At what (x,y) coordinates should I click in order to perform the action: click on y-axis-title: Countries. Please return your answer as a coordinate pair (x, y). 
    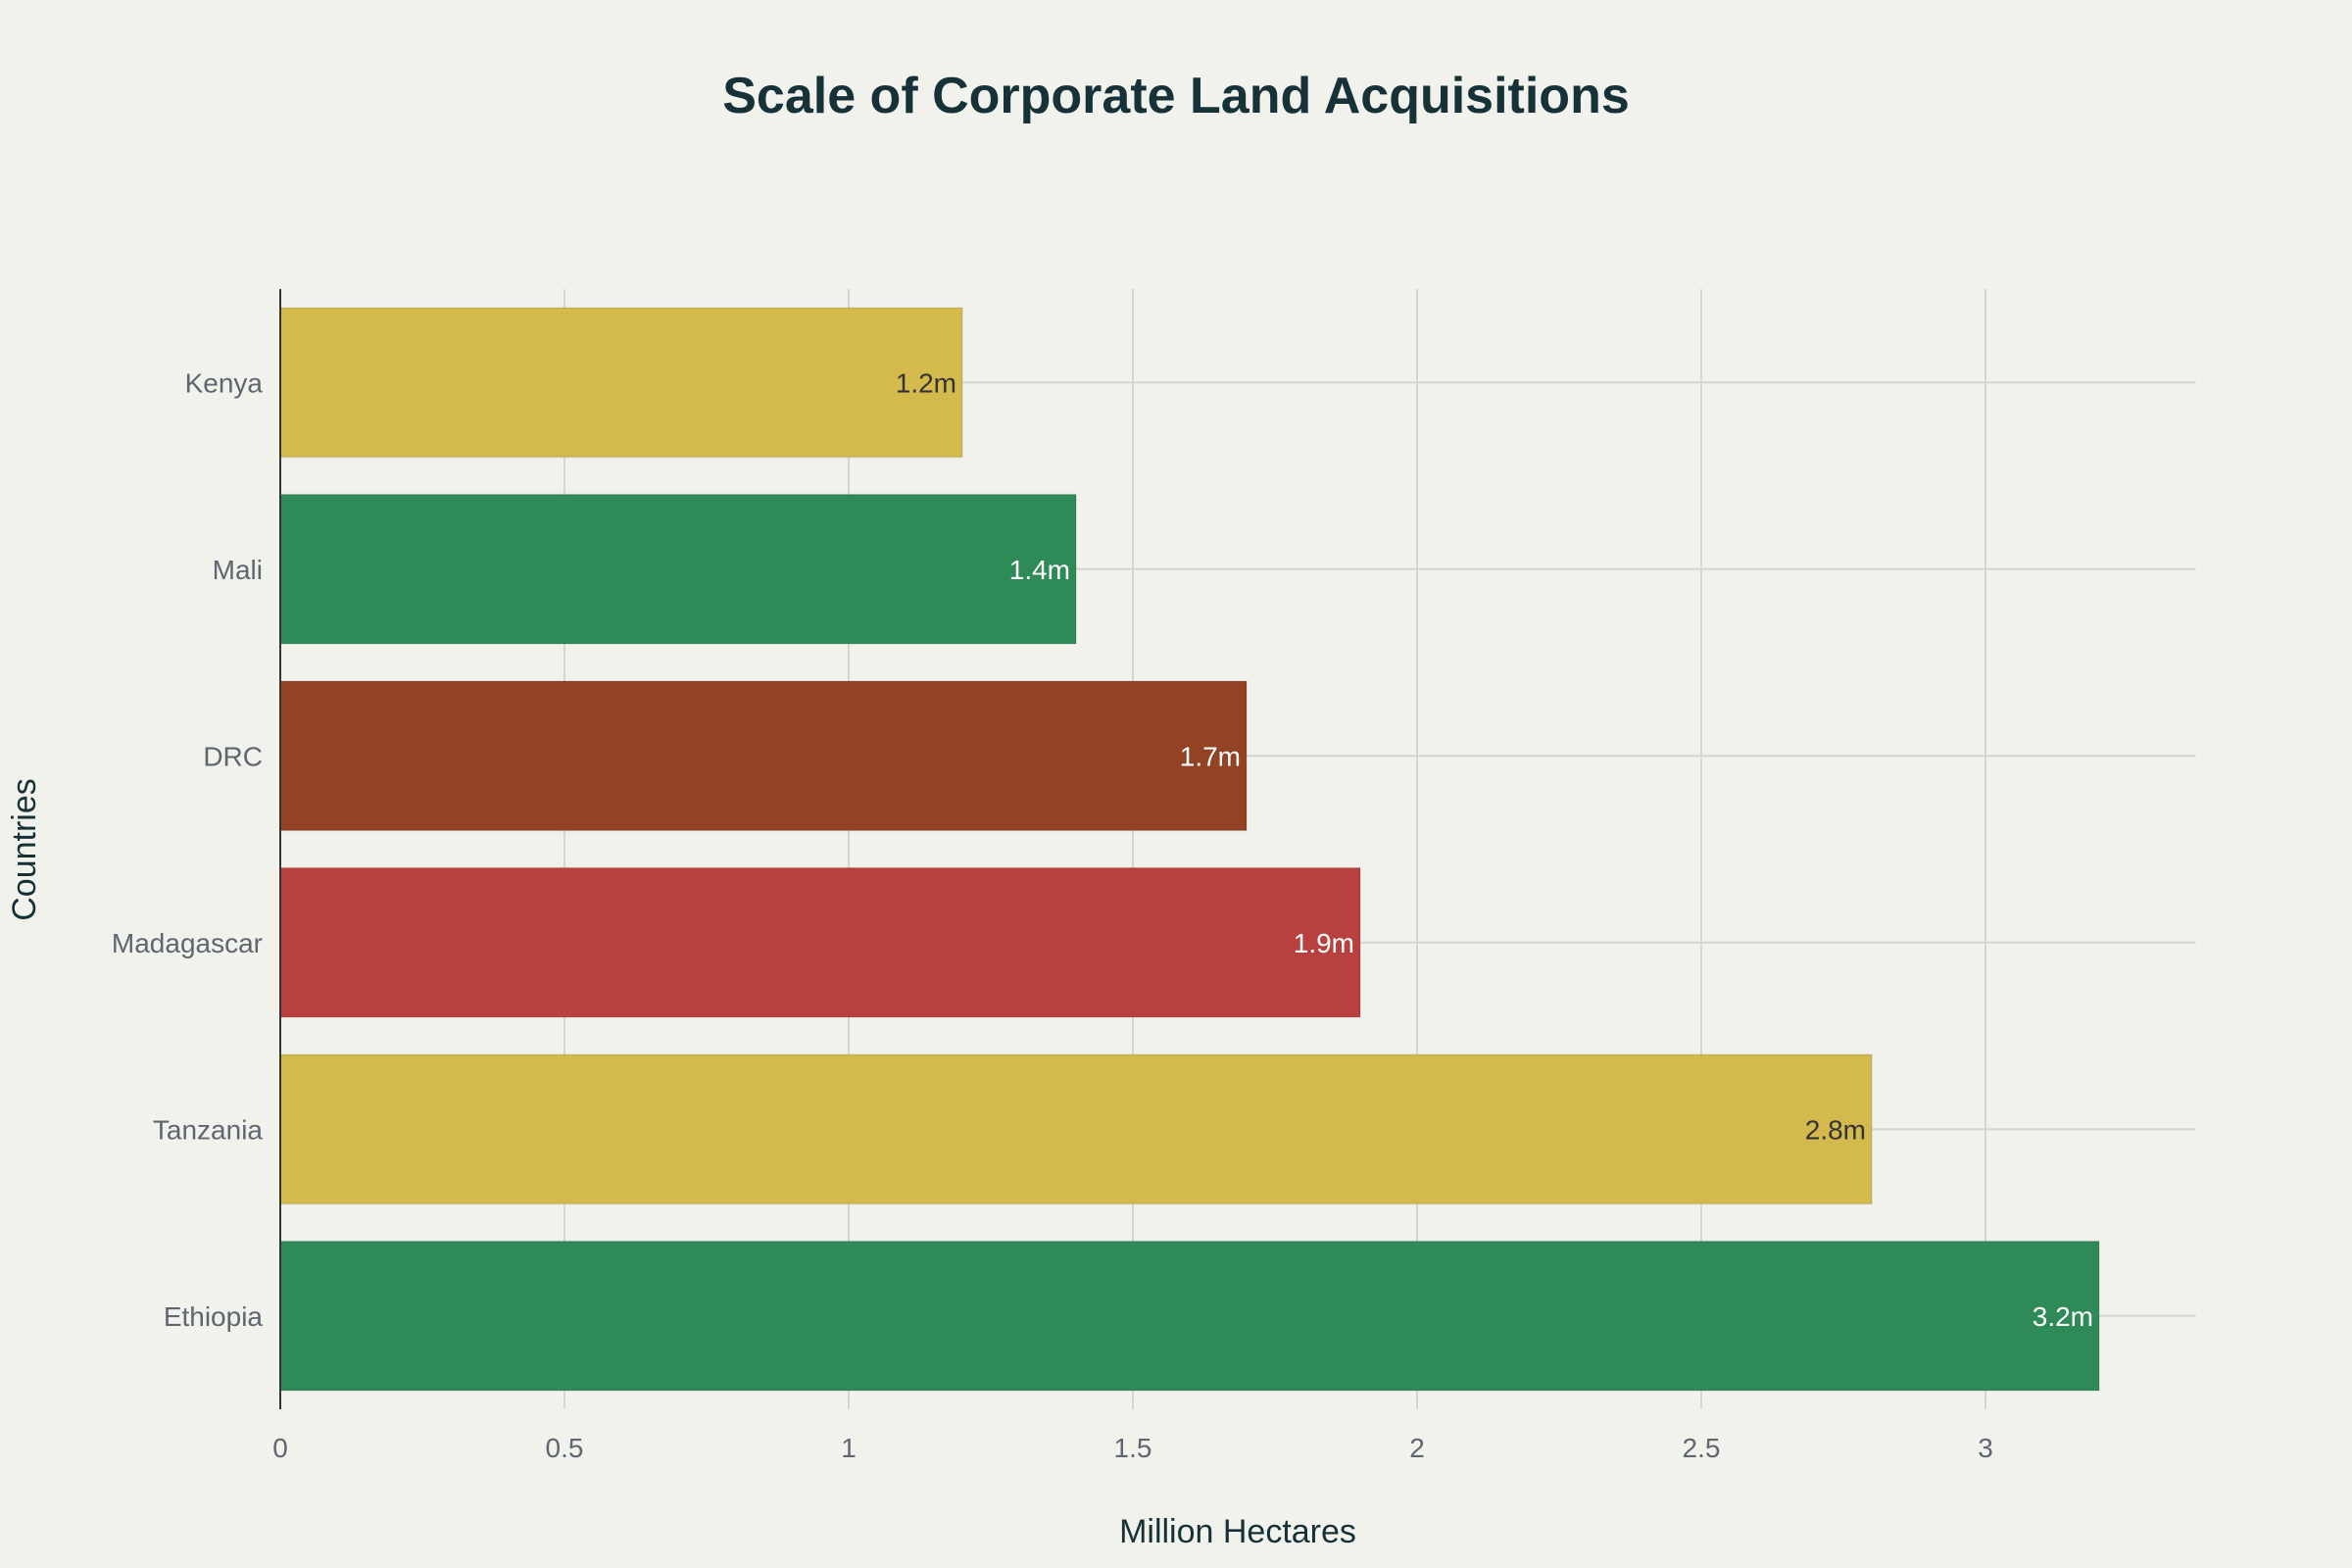
    Looking at the image, I should click on (24, 849).